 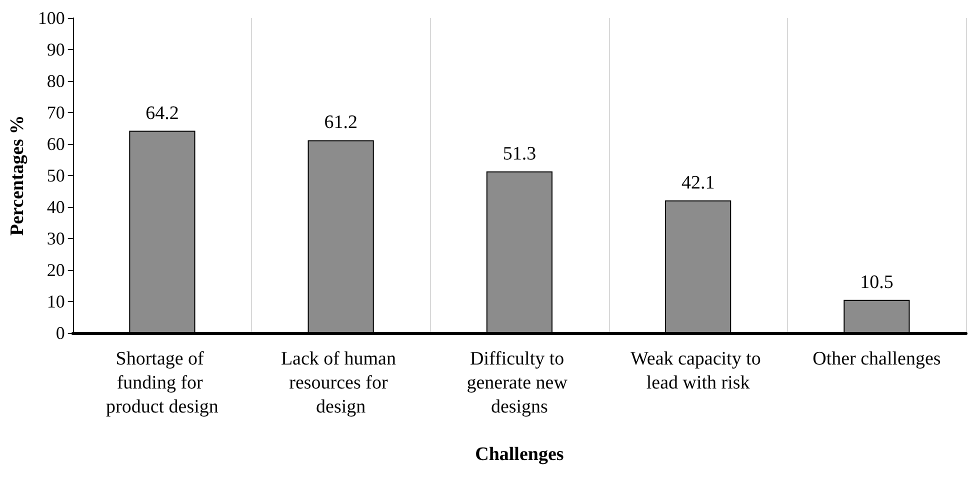 What do you see at coordinates (60, 333) in the screenshot?
I see `y-tick-label: 0` at bounding box center [60, 333].